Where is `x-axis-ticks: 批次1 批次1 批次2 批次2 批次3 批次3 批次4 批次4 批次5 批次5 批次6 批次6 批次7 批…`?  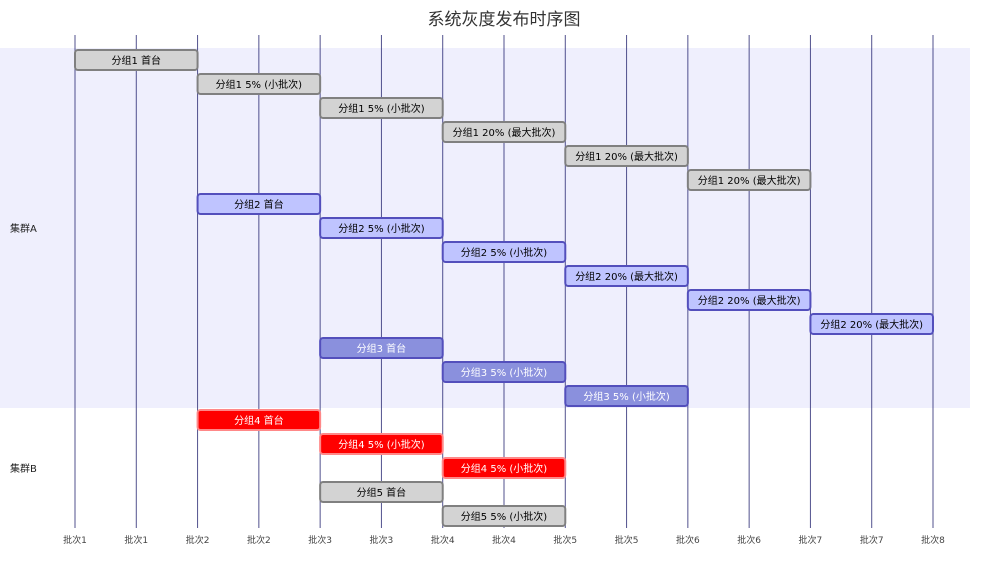 x-axis-ticks: 批次1 批次1 批次2 批次2 批次3 批次3 批次4 批次4 批次5 批次5 批次6 批次6 批次7 批… is located at coordinates (504, 540).